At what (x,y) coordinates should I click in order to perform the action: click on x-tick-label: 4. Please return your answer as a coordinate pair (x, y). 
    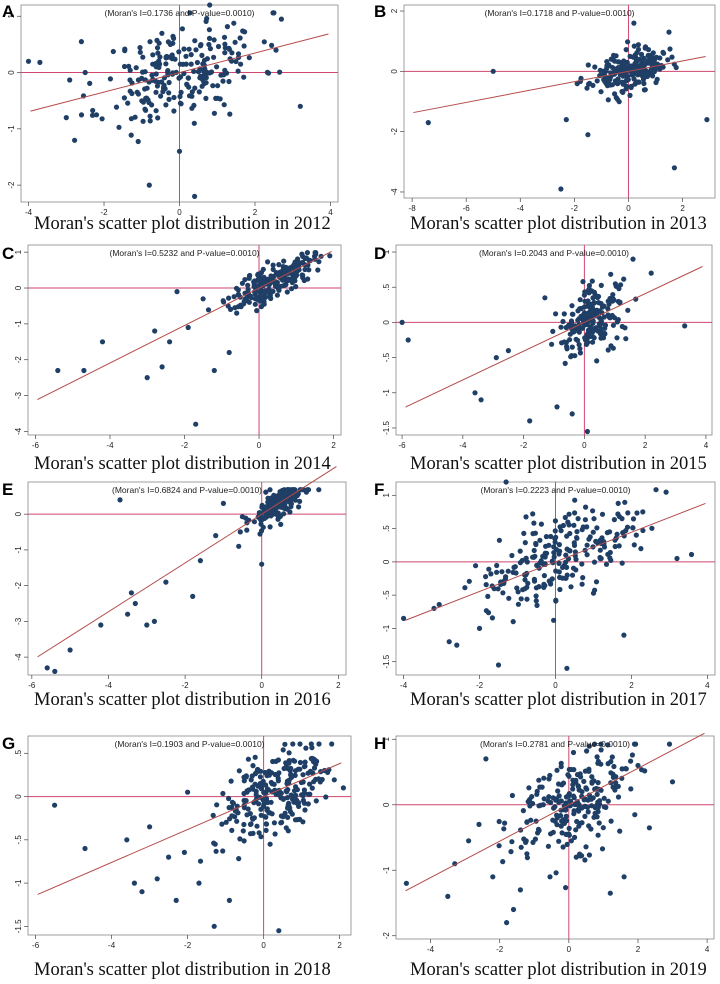
    Looking at the image, I should click on (706, 445).